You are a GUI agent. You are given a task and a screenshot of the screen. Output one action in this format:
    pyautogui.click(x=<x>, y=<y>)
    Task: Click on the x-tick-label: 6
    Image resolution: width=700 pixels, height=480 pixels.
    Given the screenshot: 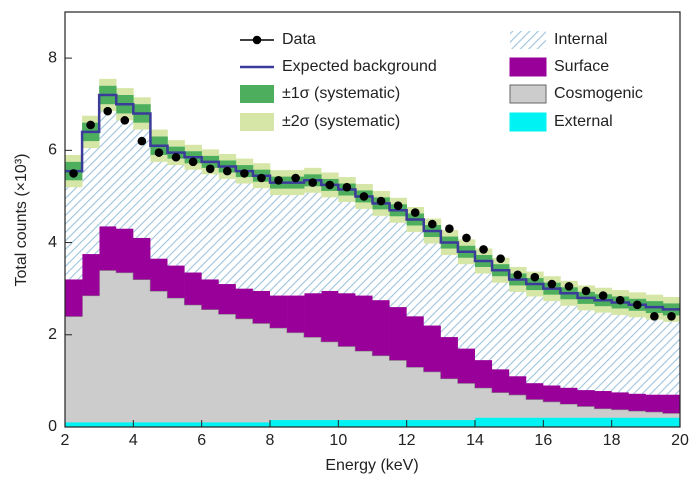 What is the action you would take?
    pyautogui.click(x=201, y=440)
    